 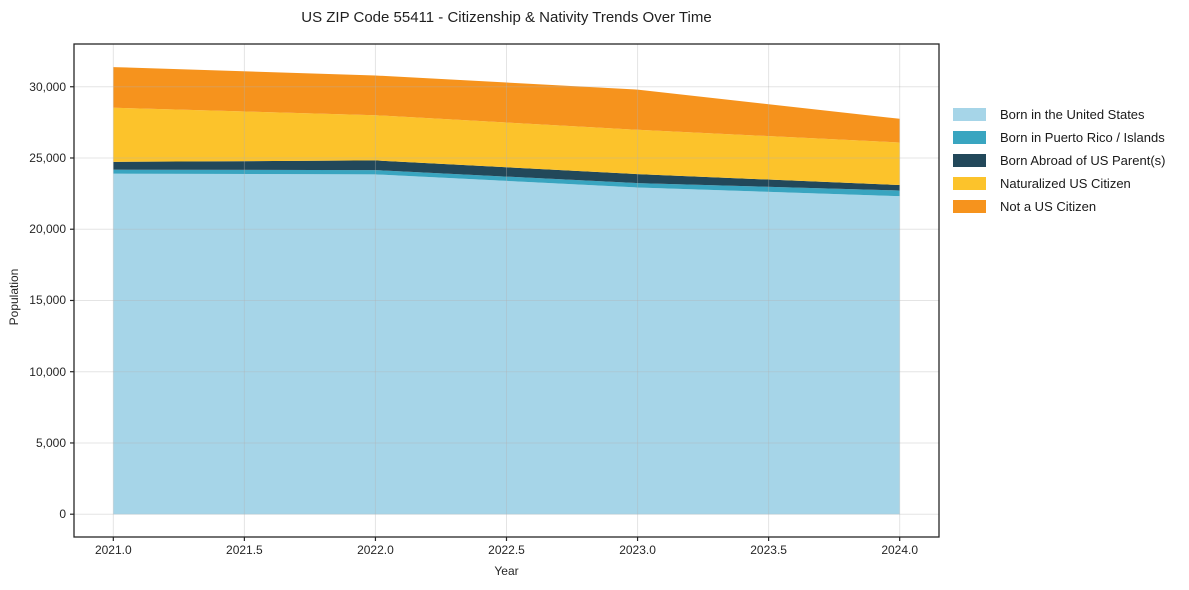 What do you see at coordinates (1065, 183) in the screenshot?
I see `legend-label: Naturalized US Citizen` at bounding box center [1065, 183].